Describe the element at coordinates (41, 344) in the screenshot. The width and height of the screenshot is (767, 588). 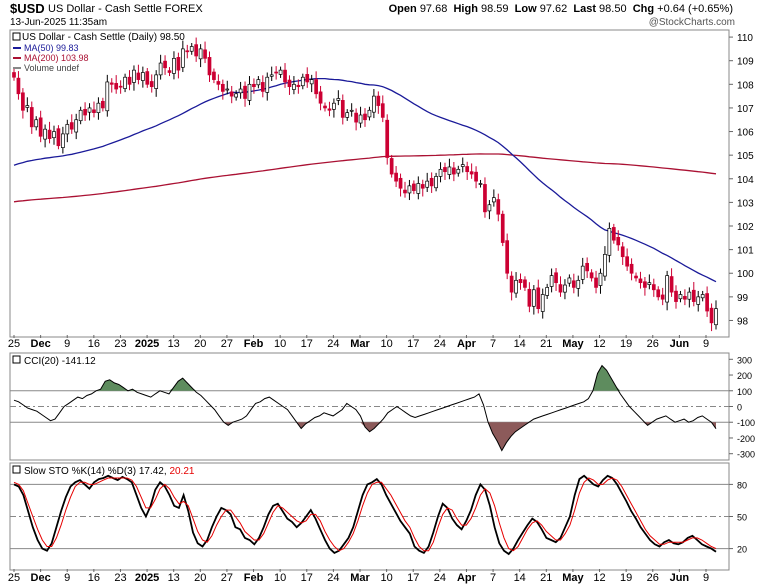
I see `price-xtick-label: Dec` at that location.